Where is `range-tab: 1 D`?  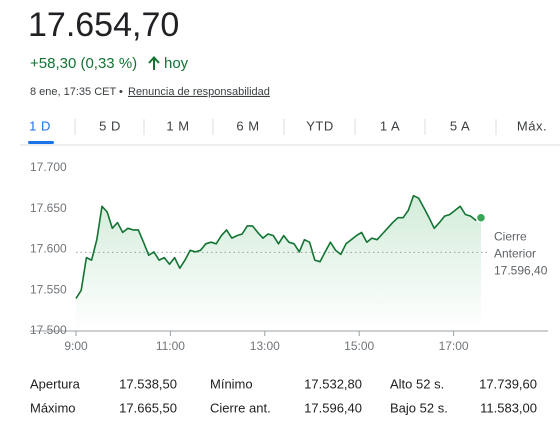 range-tab: 1 D is located at coordinates (40, 125).